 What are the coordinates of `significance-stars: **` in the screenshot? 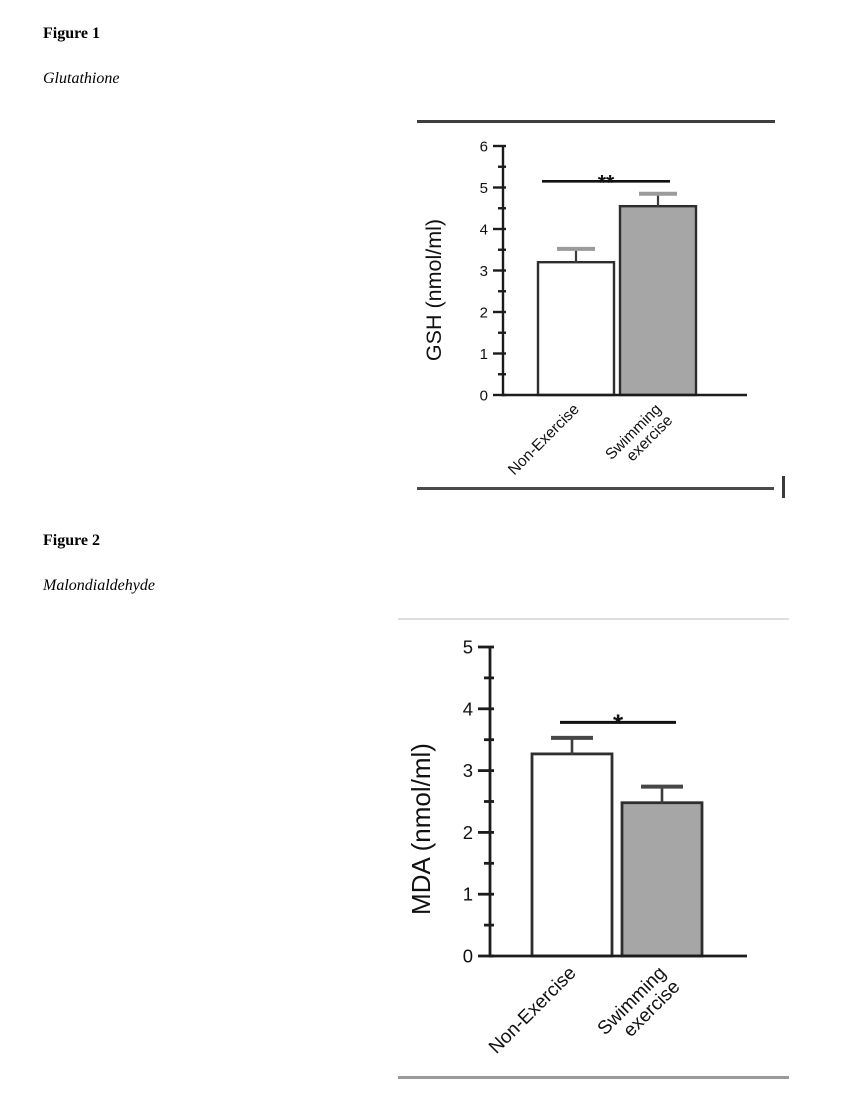 It's located at (606, 183).